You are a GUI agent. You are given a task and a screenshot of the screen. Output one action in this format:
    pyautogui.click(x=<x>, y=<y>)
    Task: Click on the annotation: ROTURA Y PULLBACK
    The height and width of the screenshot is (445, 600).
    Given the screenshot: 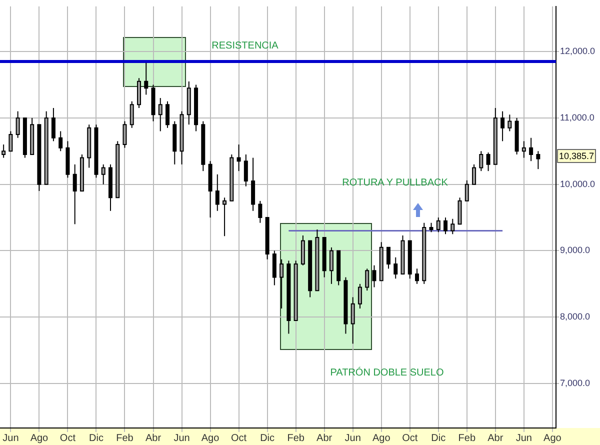 What is the action you would take?
    pyautogui.click(x=395, y=183)
    